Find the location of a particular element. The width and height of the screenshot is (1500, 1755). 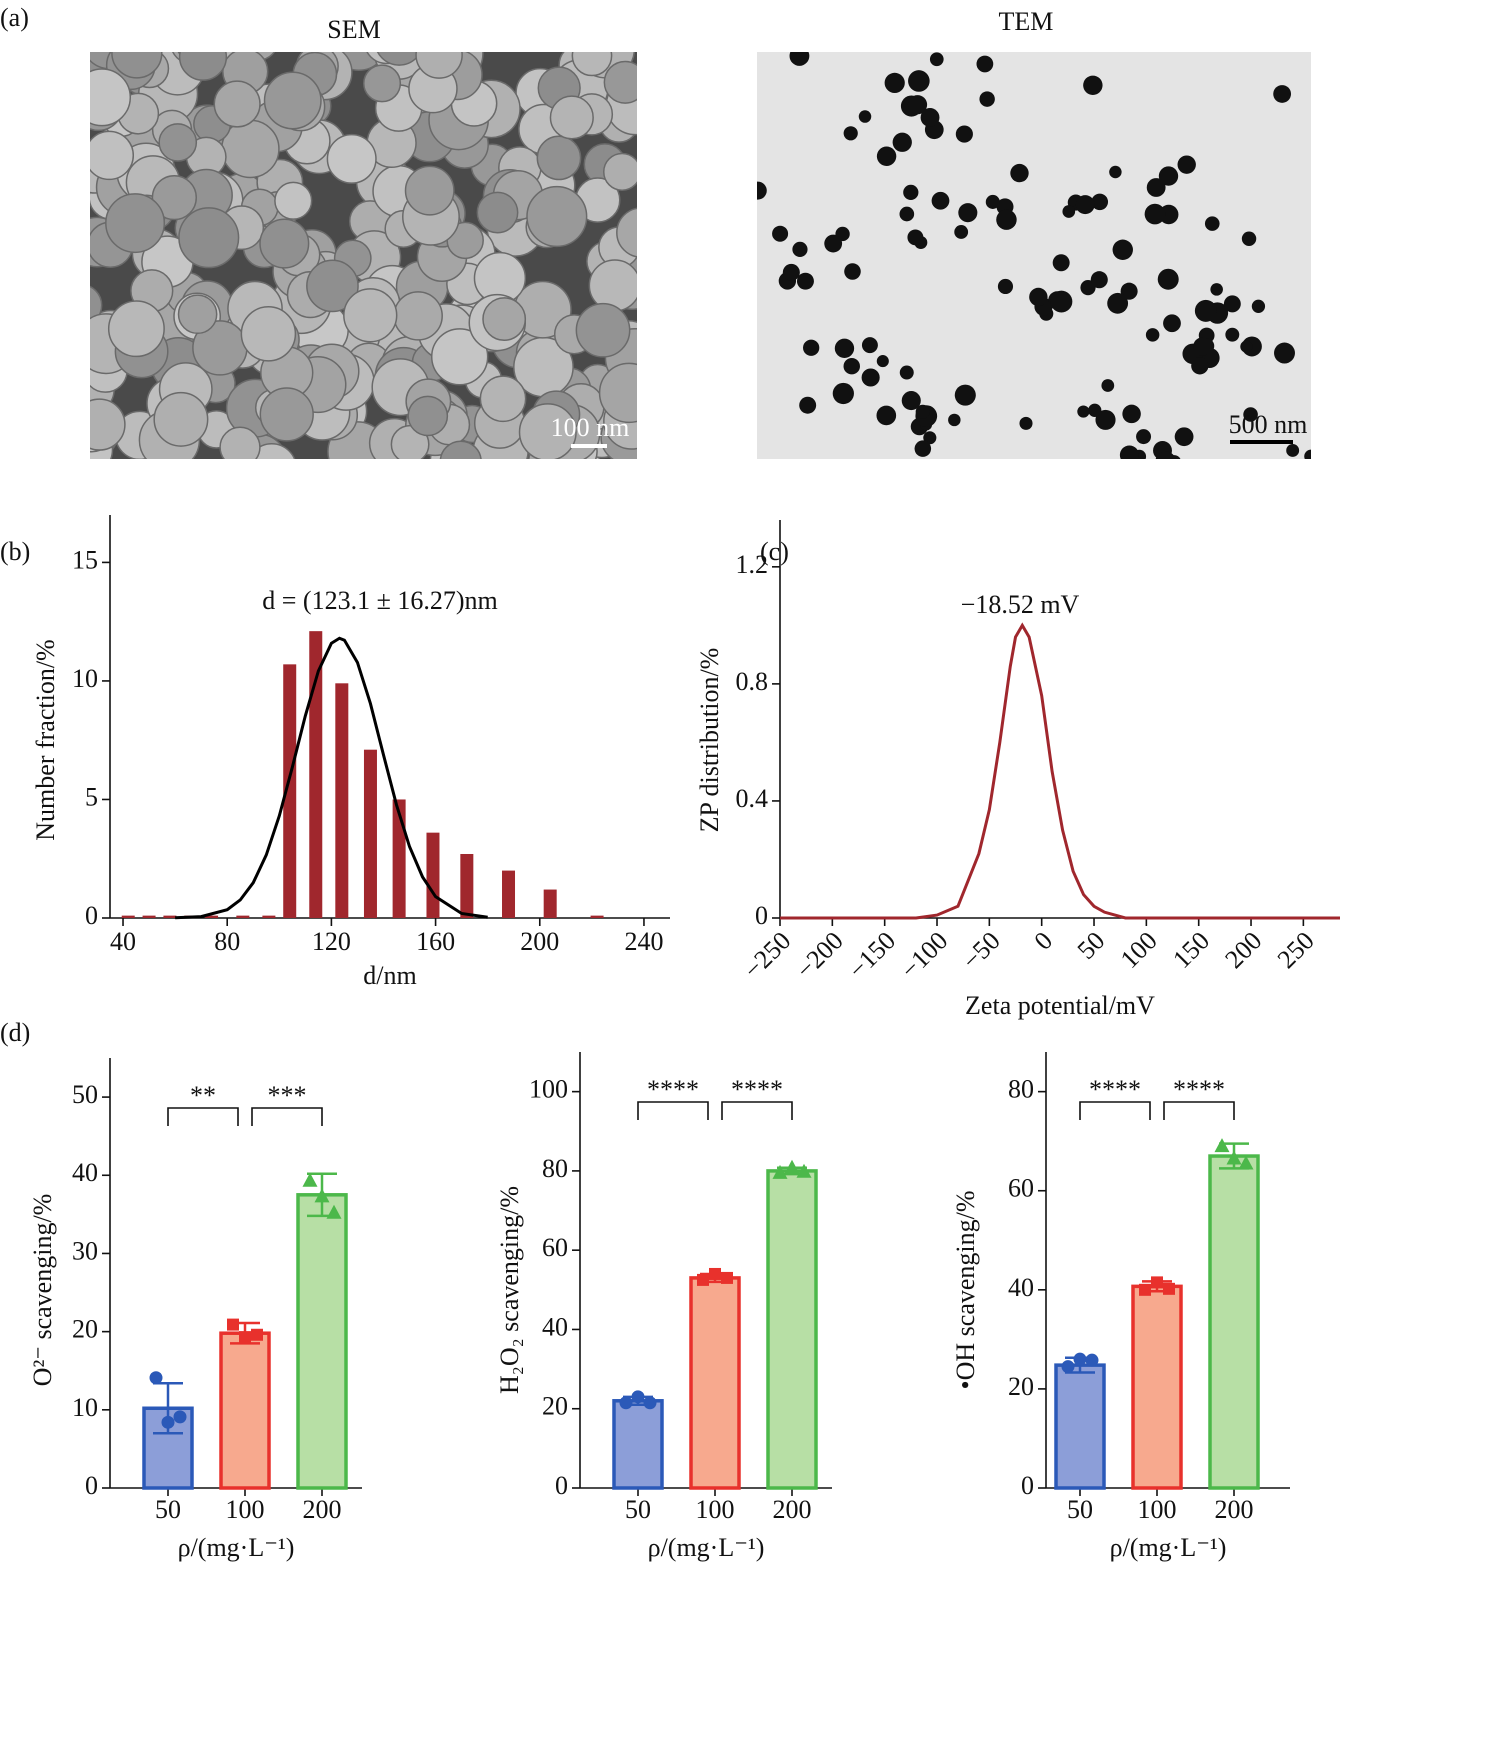

x-tick-label: −250 is located at coordinates (767, 955).